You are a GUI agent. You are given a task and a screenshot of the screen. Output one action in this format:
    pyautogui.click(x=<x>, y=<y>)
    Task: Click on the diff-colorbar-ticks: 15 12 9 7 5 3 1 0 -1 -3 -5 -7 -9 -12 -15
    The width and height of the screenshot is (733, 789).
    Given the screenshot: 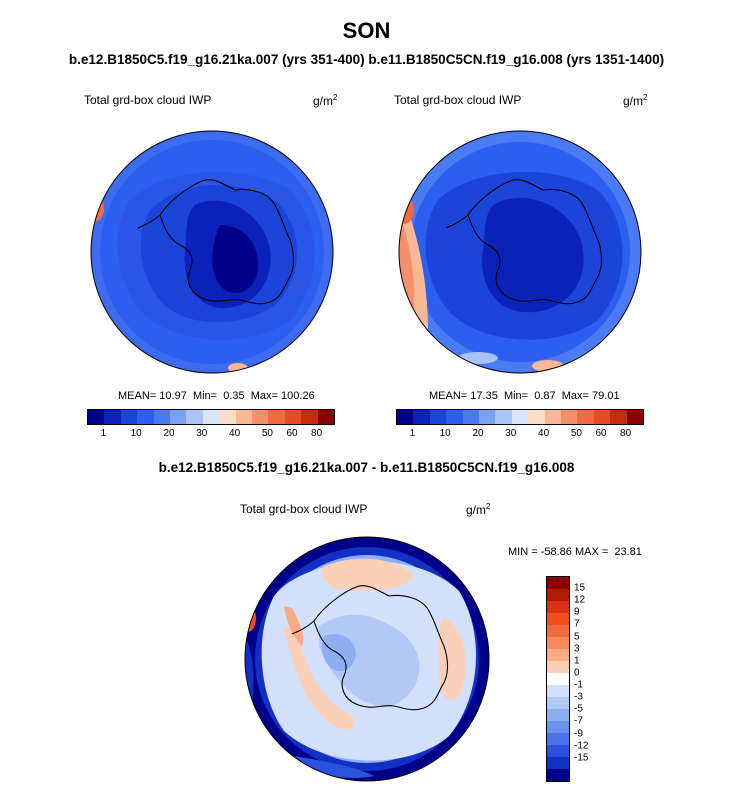 What is the action you would take?
    pyautogui.click(x=589, y=679)
    